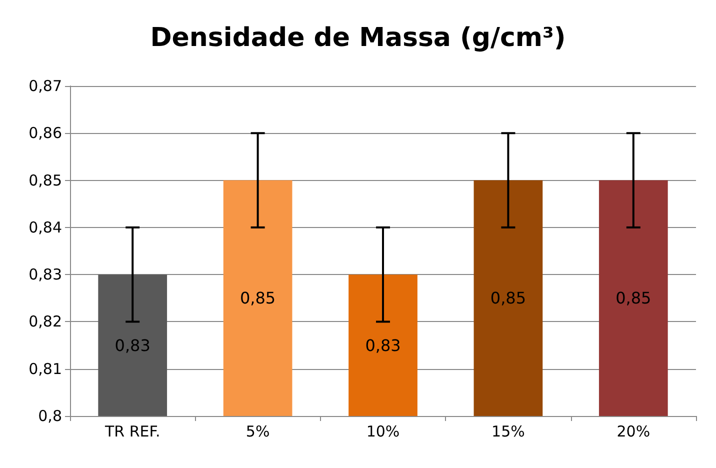 The height and width of the screenshot is (468, 716). Describe the element at coordinates (45, 369) in the screenshot. I see `y-tick-label: 0,81` at that location.